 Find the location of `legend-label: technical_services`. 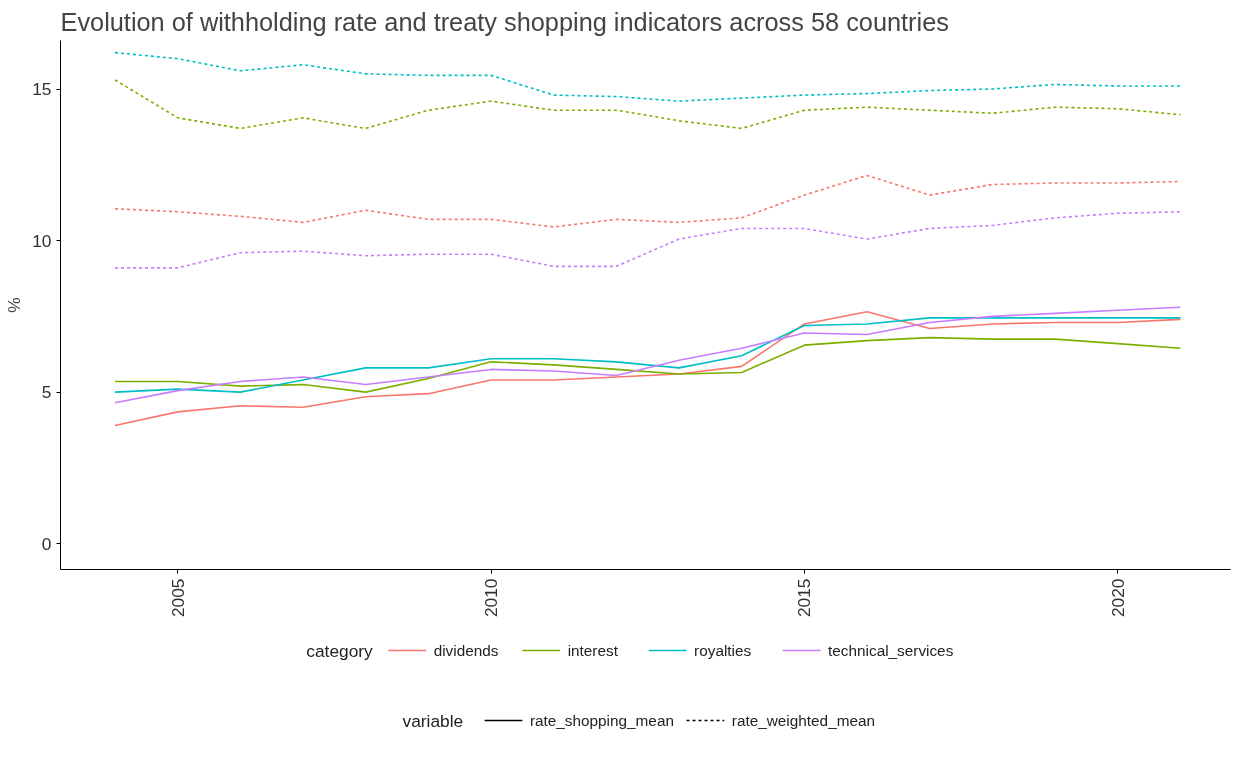

legend-label: technical_services is located at coordinates (891, 650).